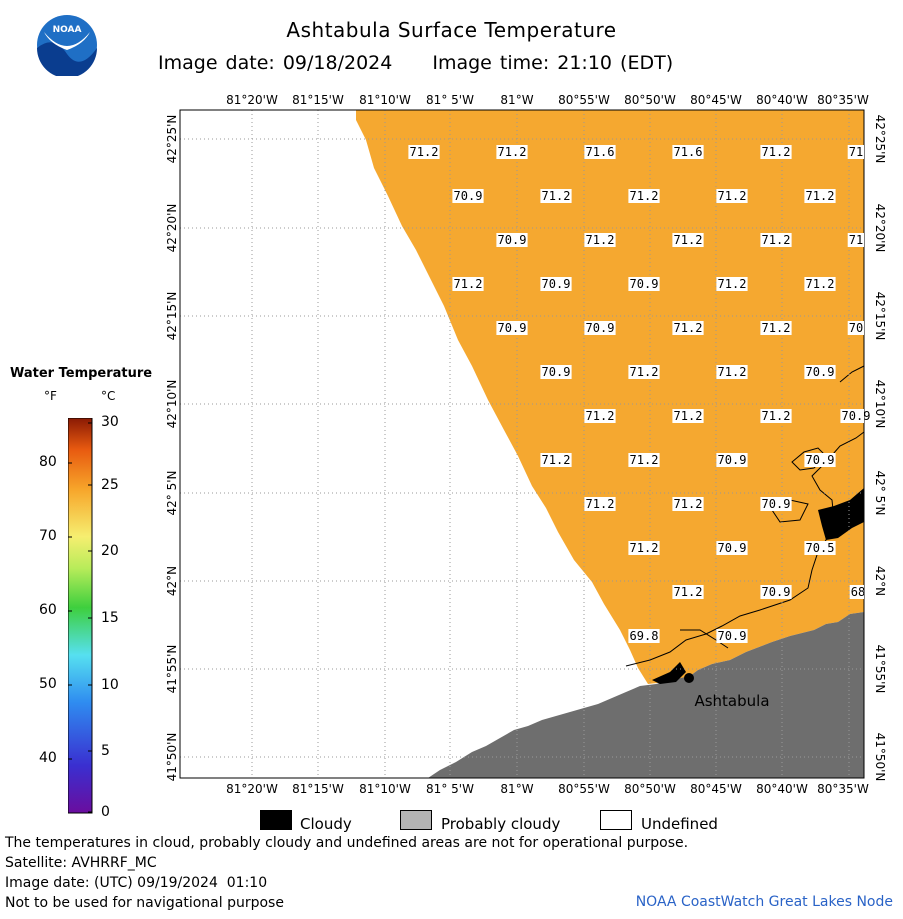 This screenshot has width=903, height=919. I want to click on temperature-value: 69.8, so click(644, 636).